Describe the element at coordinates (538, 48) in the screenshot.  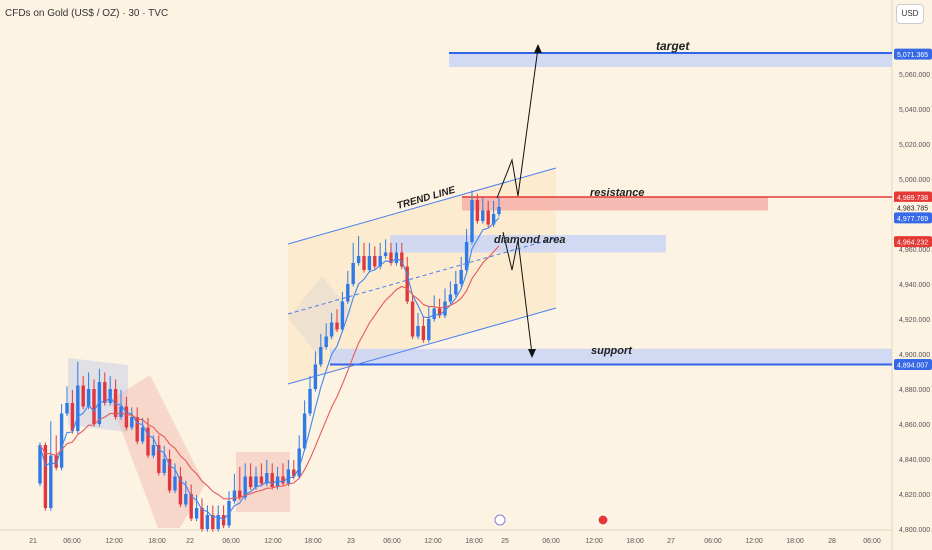
I see `arrowhead-up` at that location.